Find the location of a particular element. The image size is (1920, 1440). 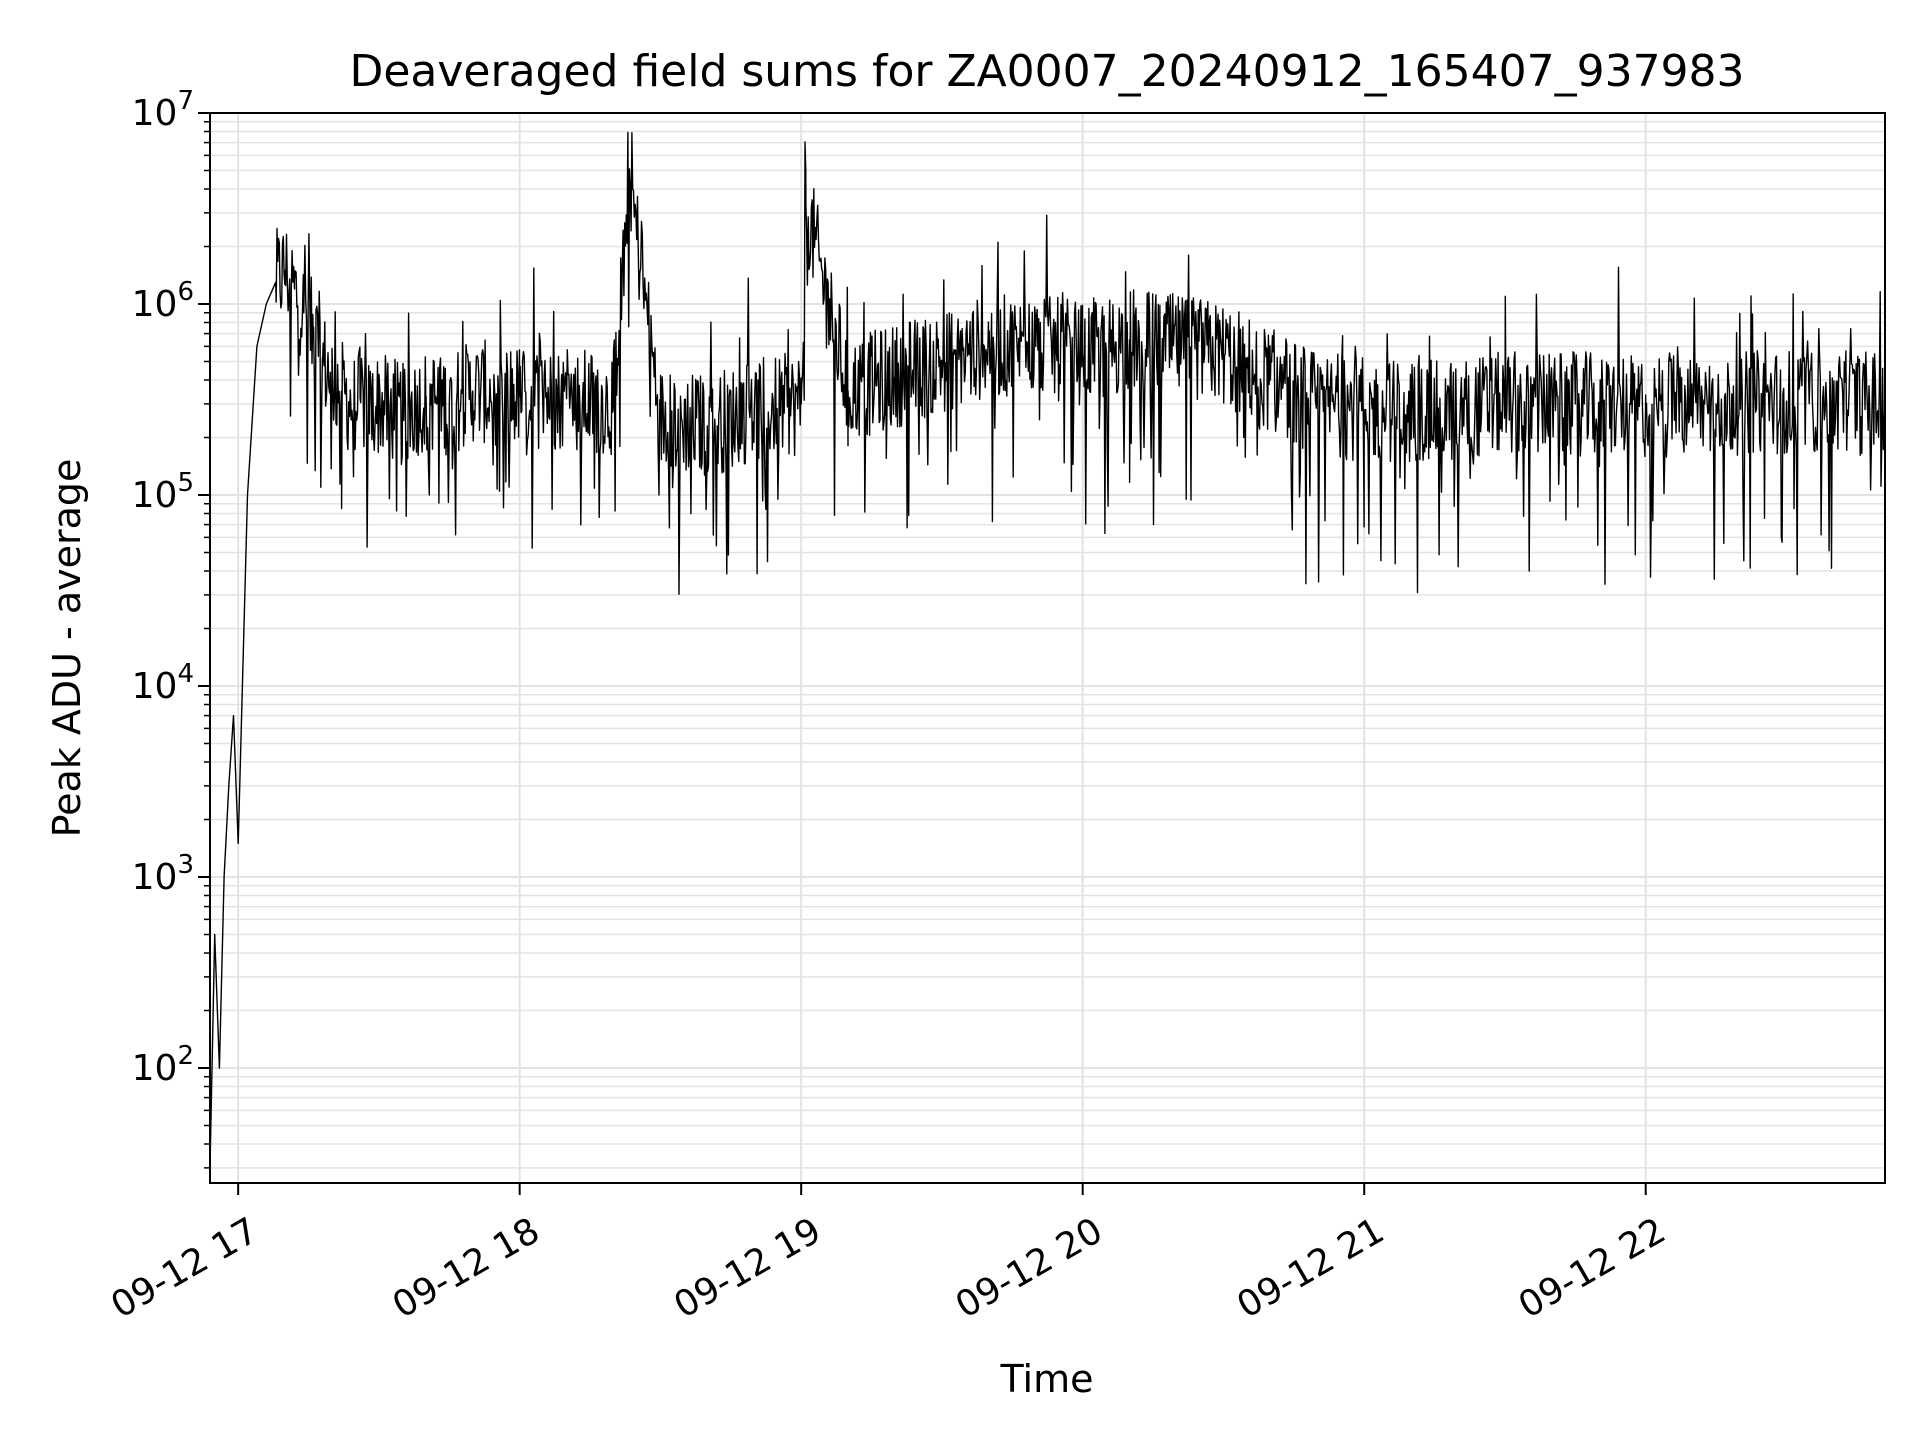

x-axis-label: Time is located at coordinates (1047, 1379).